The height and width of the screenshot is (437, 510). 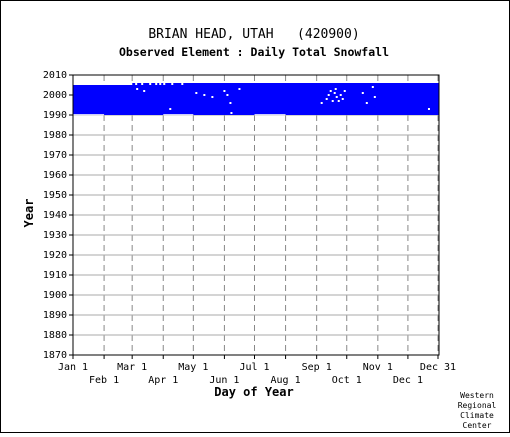 I want to click on wrcc-footer: Western Regional Climate Center, so click(x=477, y=410).